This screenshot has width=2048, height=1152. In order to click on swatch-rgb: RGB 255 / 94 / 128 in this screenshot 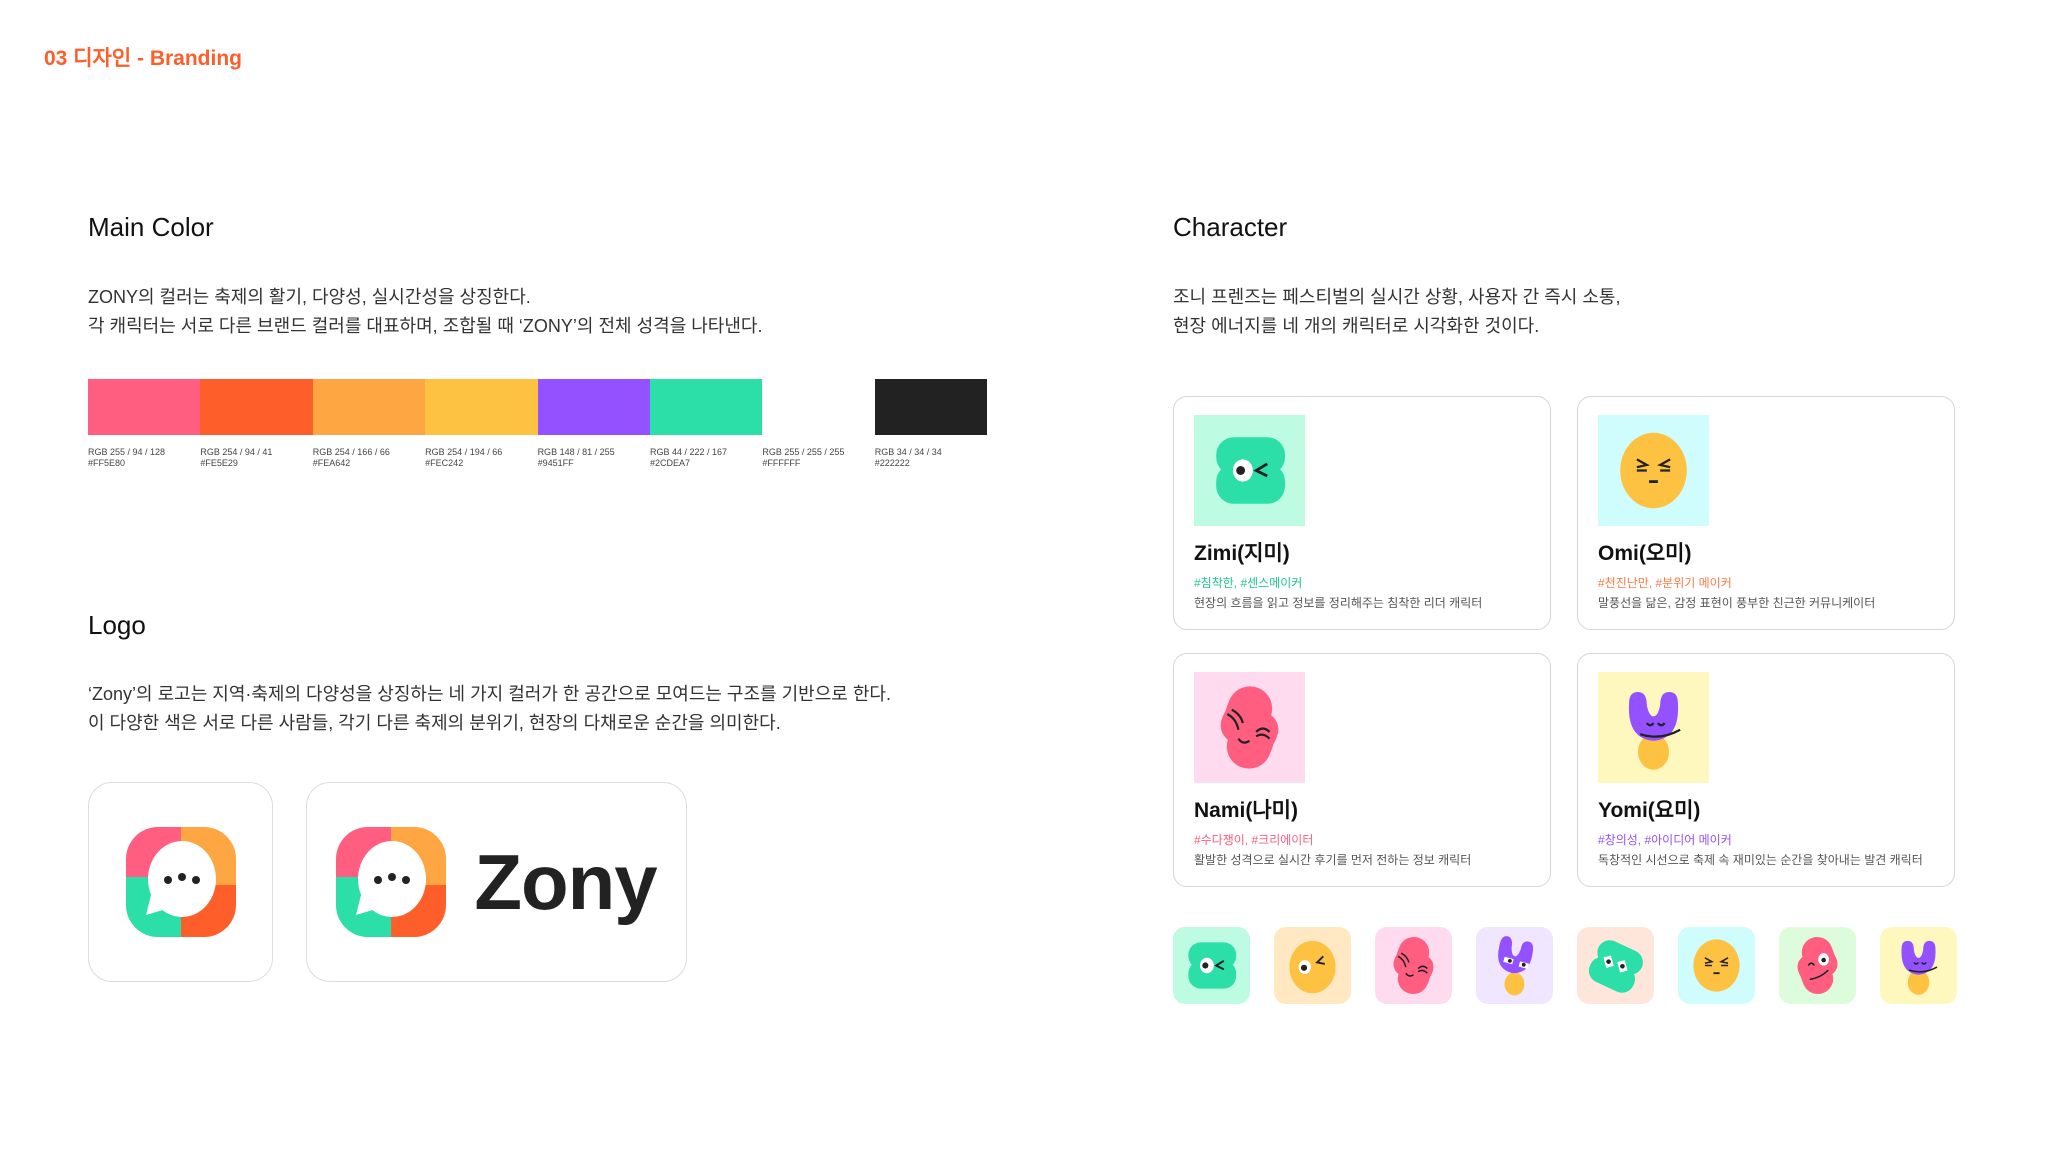, I will do `click(127, 452)`.